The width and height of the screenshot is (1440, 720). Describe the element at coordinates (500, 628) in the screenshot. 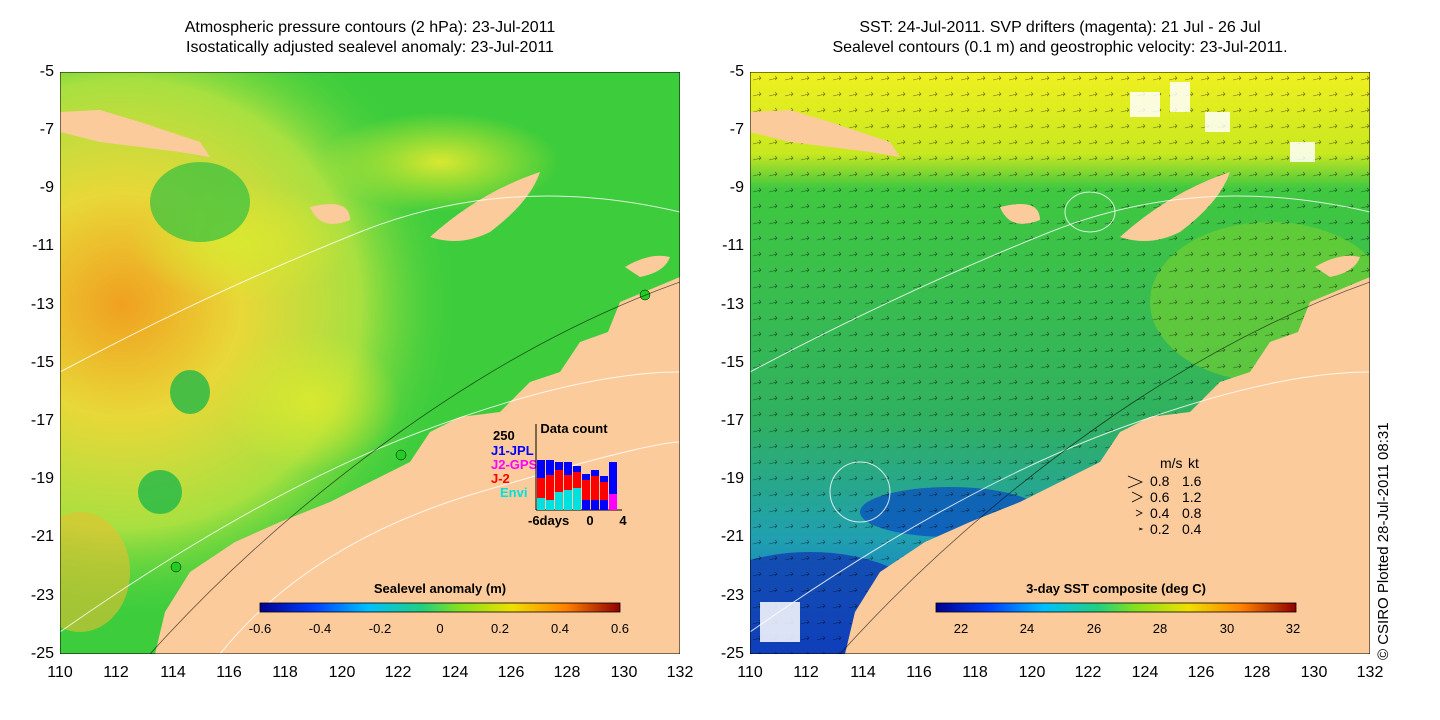

I see `sealevel-tick: 0.2` at that location.